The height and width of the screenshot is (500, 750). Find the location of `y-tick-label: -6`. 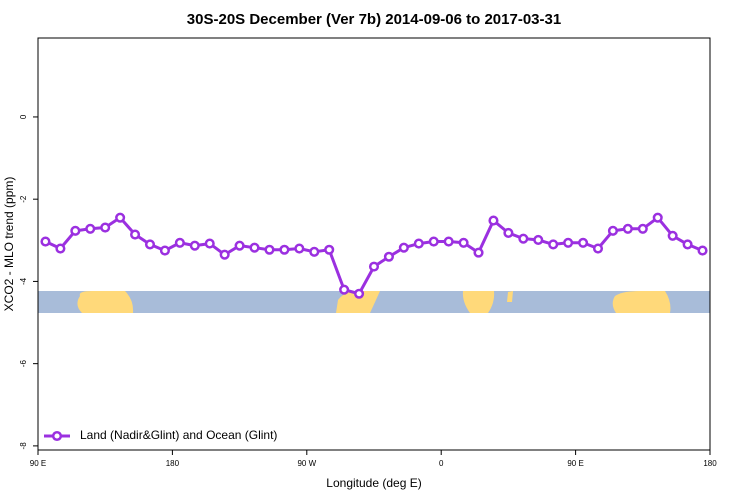

y-tick-label: -6 is located at coordinates (23, 364).